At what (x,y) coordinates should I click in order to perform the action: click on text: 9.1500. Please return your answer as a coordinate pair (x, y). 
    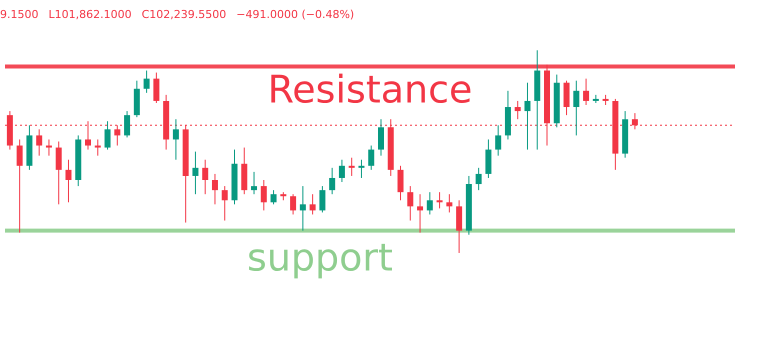
    Looking at the image, I should click on (19, 14).